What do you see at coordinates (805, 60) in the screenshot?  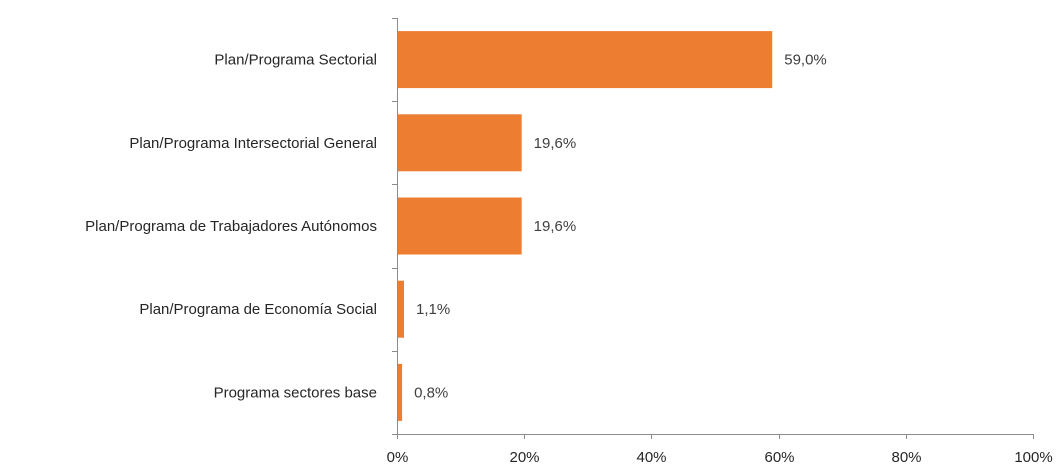 I see `data-label: 59,0%` at bounding box center [805, 60].